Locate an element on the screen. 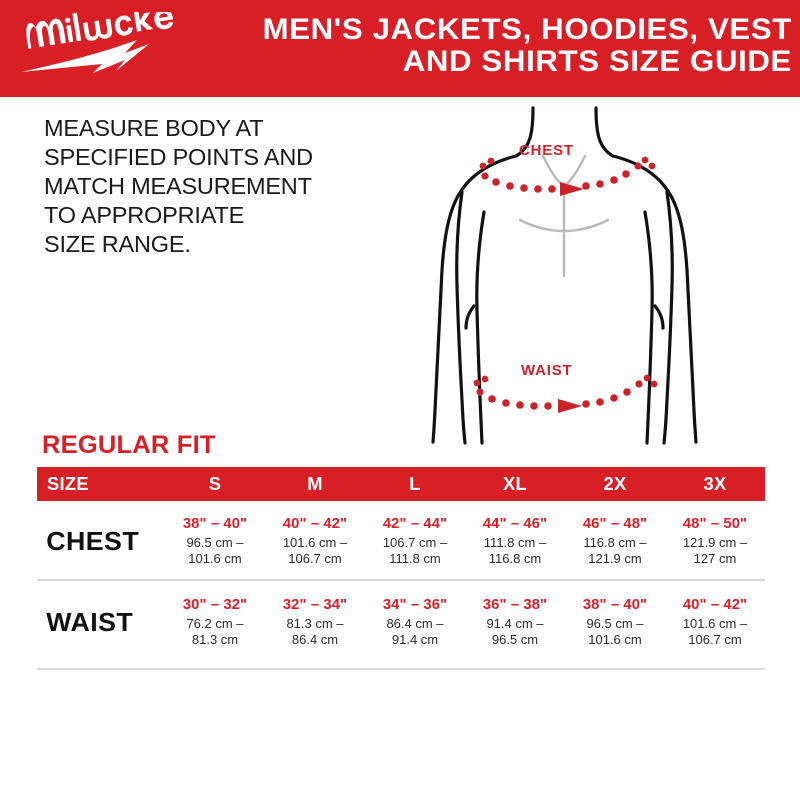 The width and height of the screenshot is (800, 800). waist-cell-2x: 38" – 40" 96.5 cm – 101.6 cm is located at coordinates (615, 622).